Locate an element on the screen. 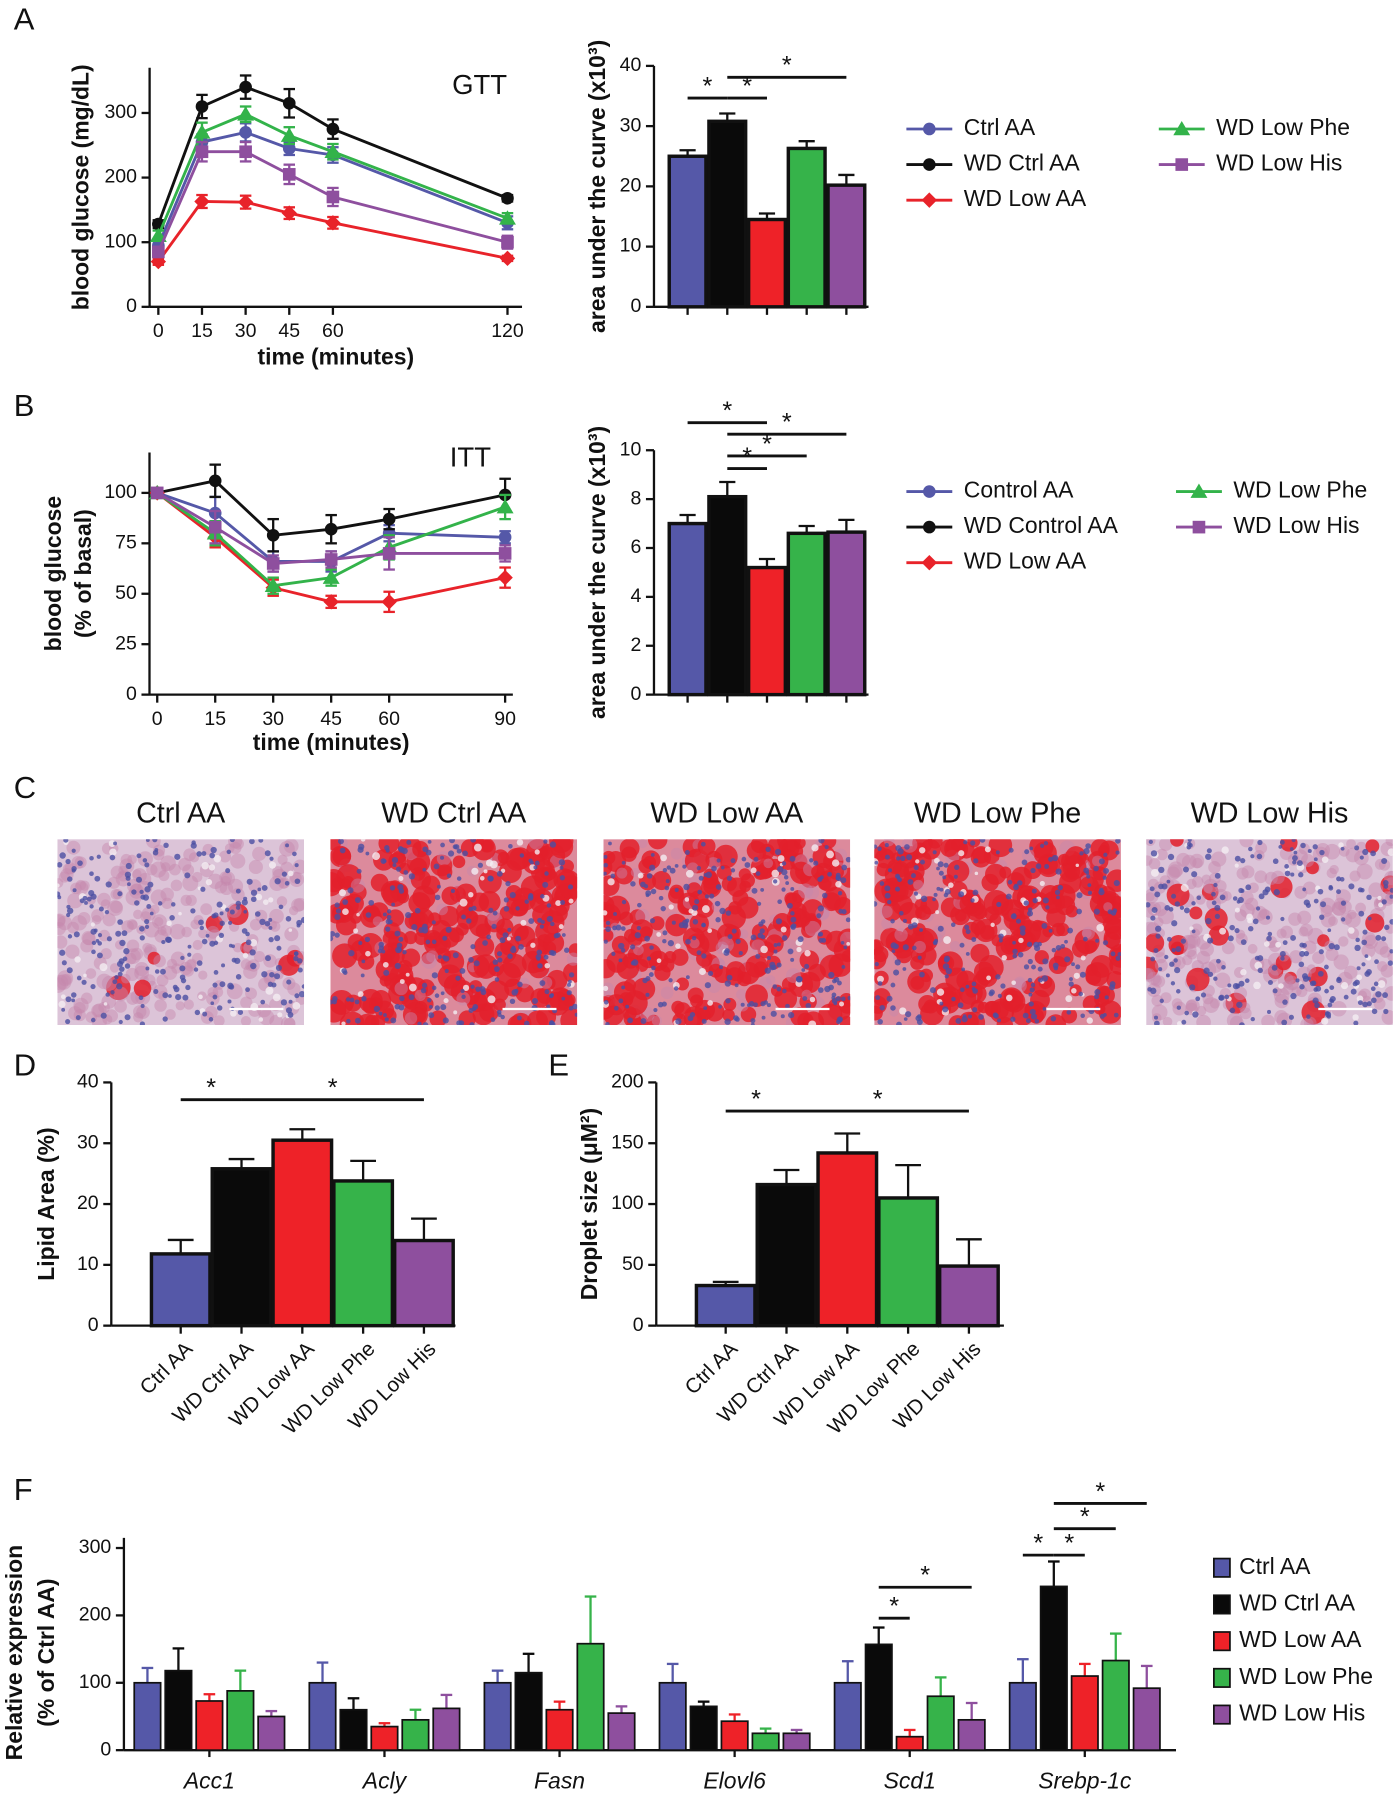  legend-label: WD Low Phe is located at coordinates (1283, 127).